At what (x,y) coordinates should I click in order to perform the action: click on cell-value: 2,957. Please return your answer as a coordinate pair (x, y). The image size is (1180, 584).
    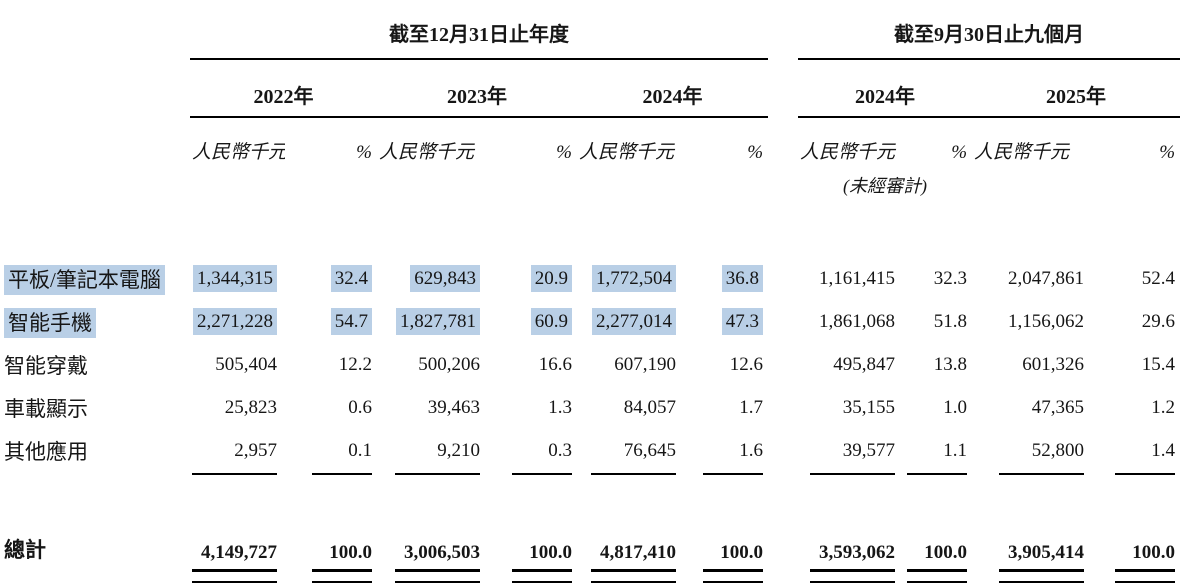
    Looking at the image, I should click on (255, 450).